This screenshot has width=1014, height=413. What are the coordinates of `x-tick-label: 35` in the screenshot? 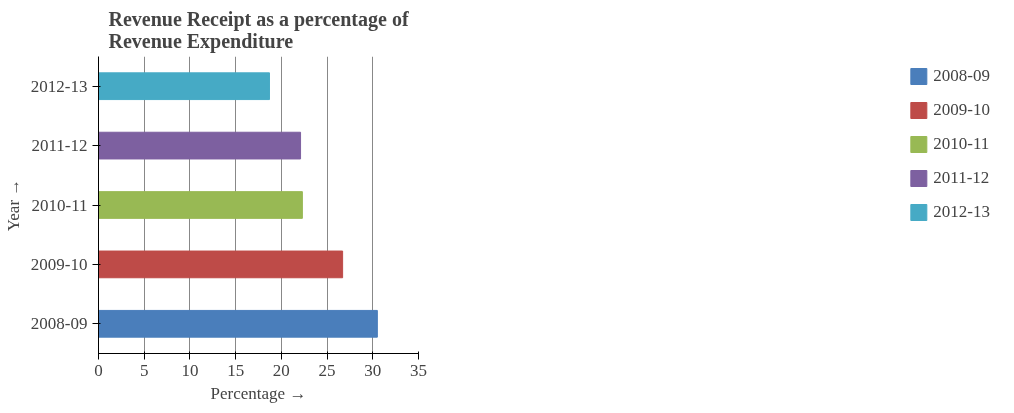 It's located at (418, 370).